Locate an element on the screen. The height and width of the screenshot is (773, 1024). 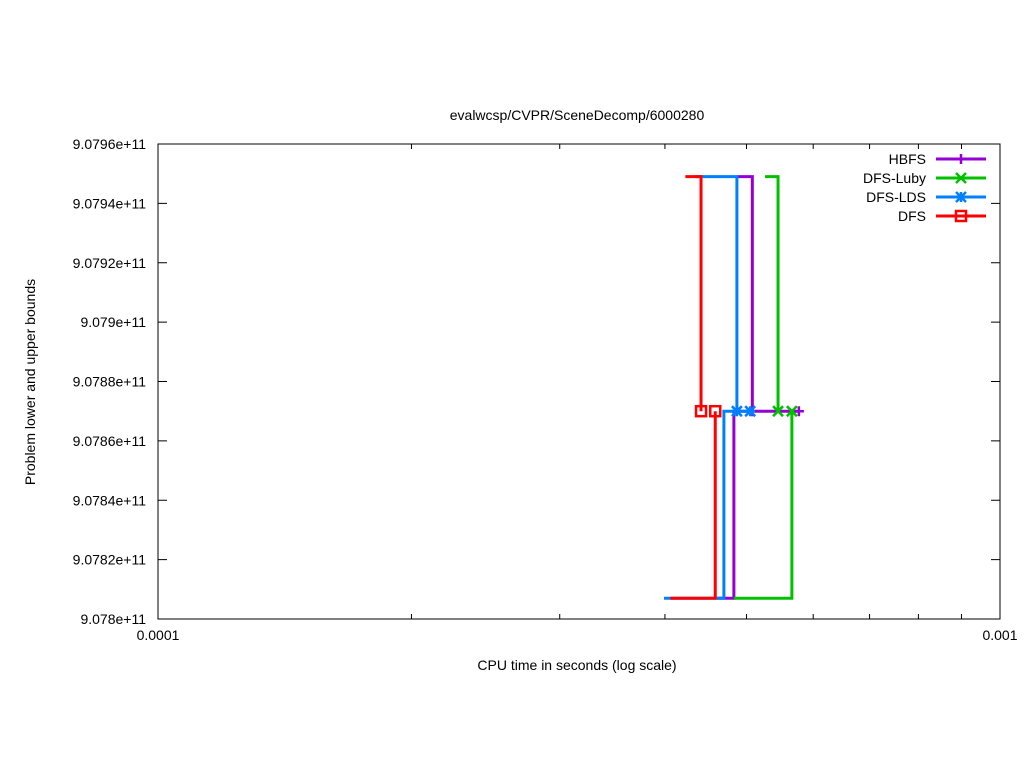
plot-area is located at coordinates (734, 387).